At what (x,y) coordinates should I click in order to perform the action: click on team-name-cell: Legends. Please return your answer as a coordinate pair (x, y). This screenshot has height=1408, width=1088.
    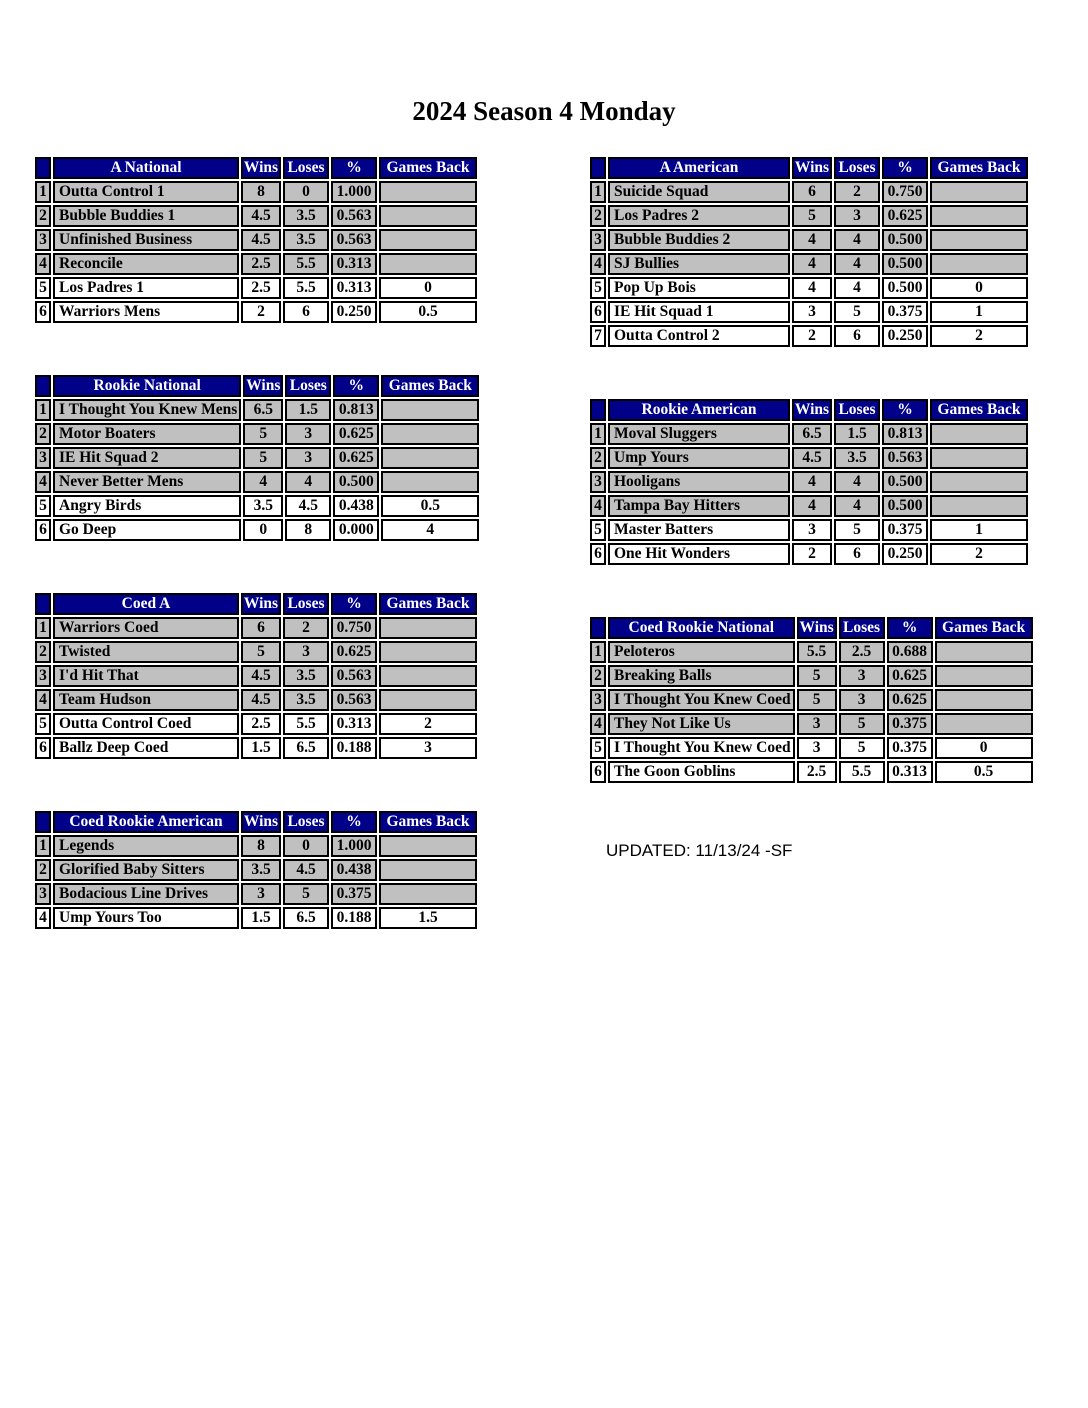
    Looking at the image, I should click on (146, 846).